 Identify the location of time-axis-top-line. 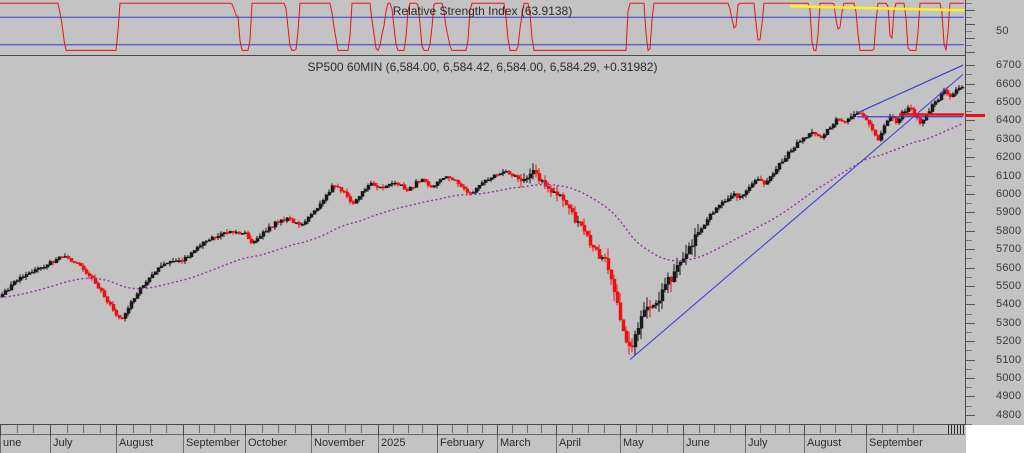
(482, 434).